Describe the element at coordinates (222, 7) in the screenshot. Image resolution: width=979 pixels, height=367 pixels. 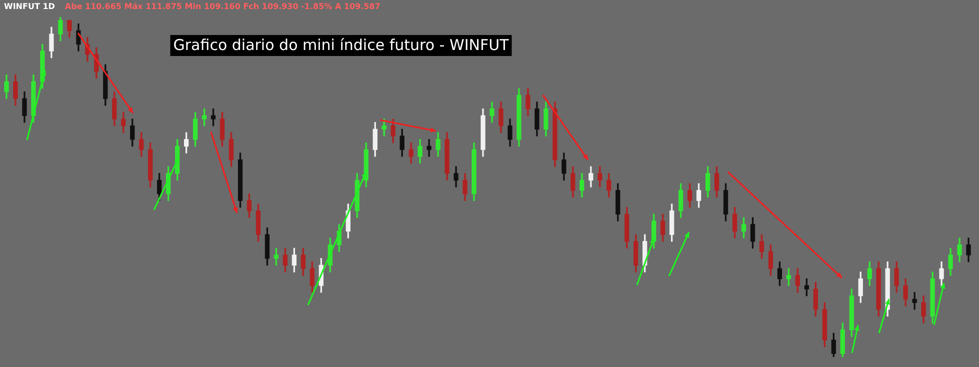
I see `text: Abe 110.665 Máx 111.875 Min 109.160 Fch 109.930 -1.85% A 109.587` at that location.